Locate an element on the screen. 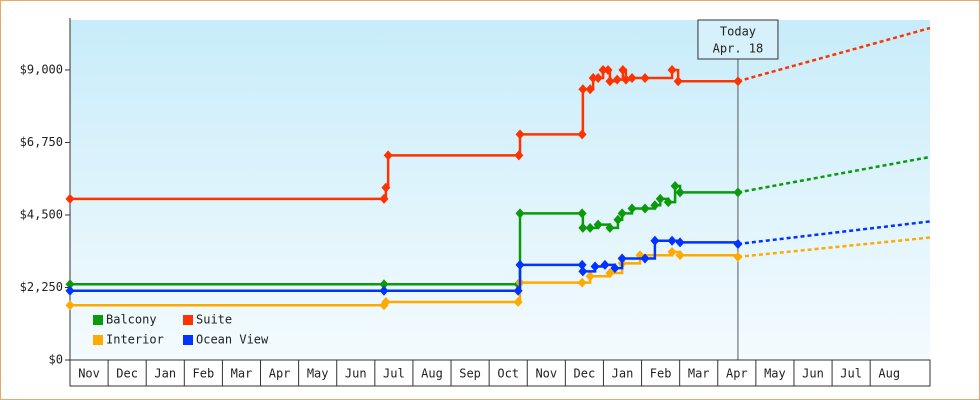 Image resolution: width=980 pixels, height=400 pixels. x-tick-label: Sep is located at coordinates (470, 374).